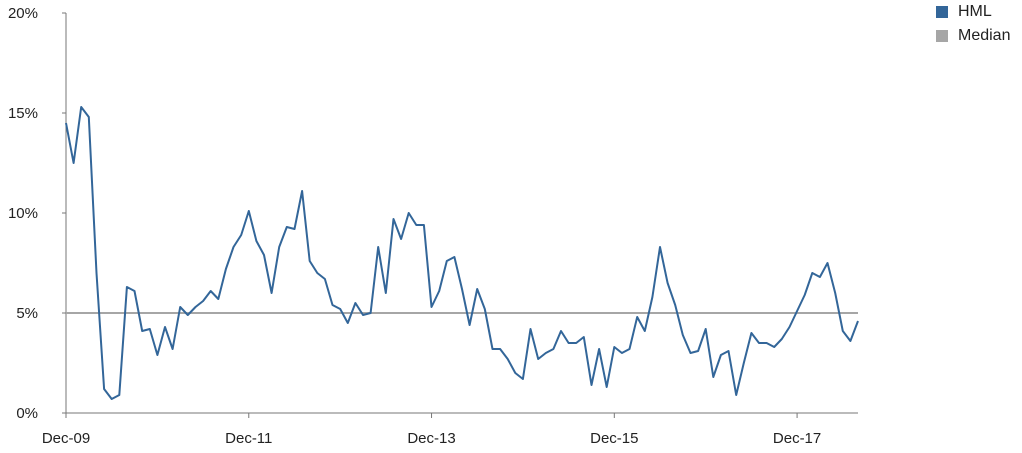  I want to click on x-tick-label: Dec-09, so click(66, 438).